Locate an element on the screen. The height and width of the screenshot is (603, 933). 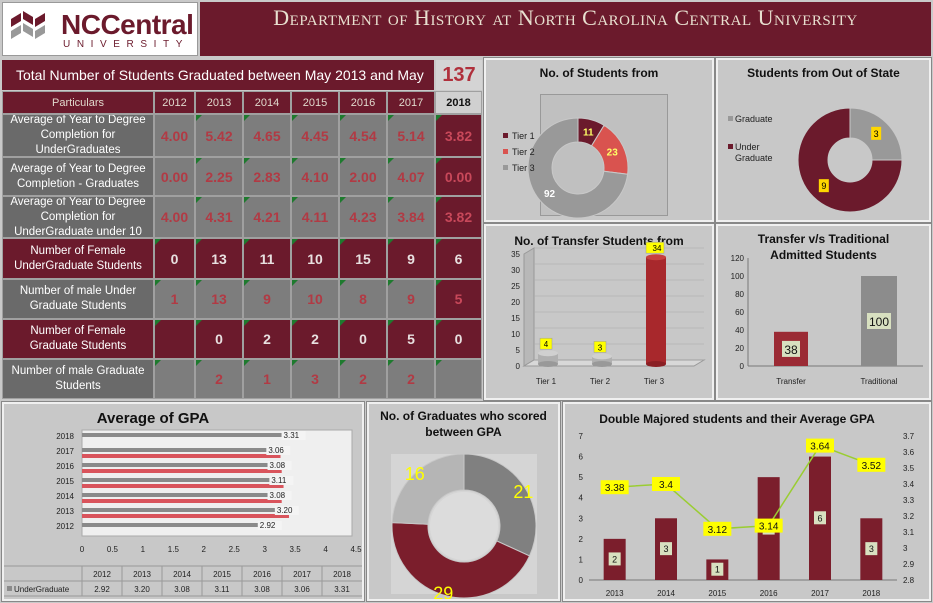
x-tick-label: 2013 is located at coordinates (615, 593).